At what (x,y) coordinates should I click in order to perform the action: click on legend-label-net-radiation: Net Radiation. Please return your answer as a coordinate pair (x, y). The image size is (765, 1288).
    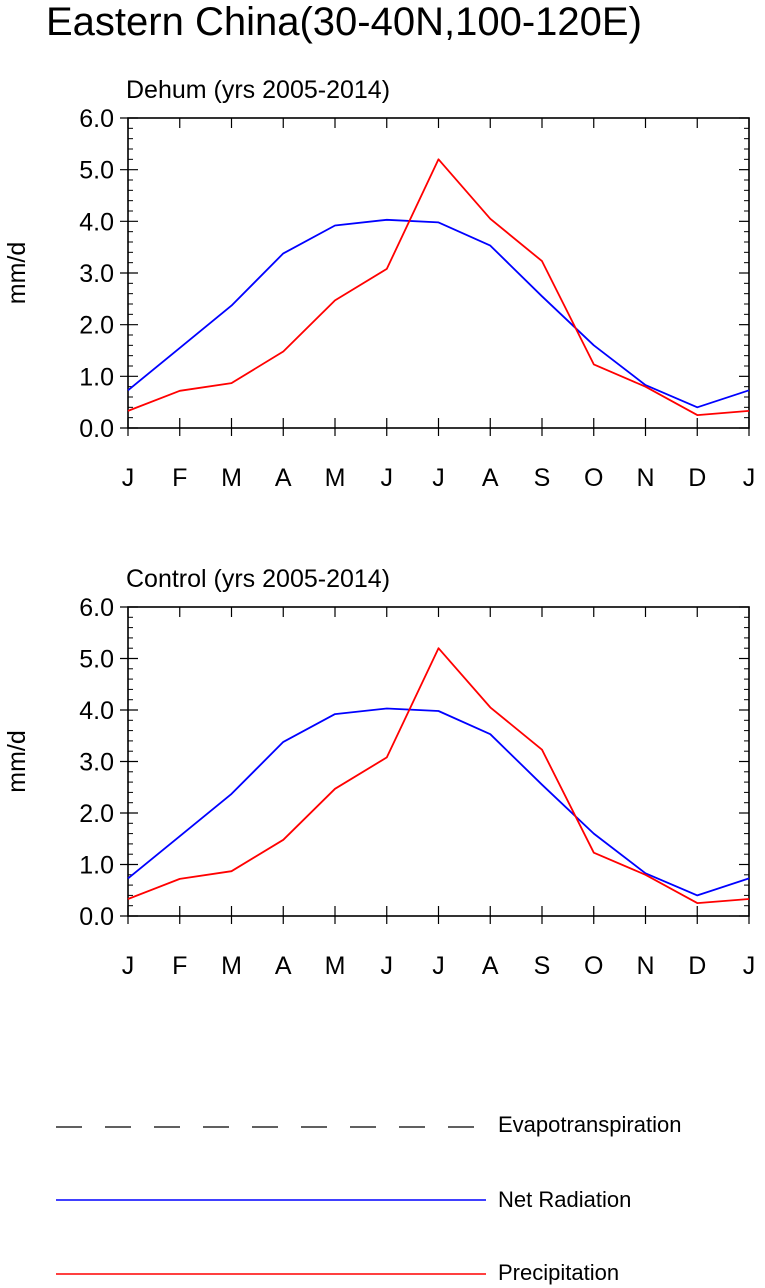
    Looking at the image, I should click on (565, 1199).